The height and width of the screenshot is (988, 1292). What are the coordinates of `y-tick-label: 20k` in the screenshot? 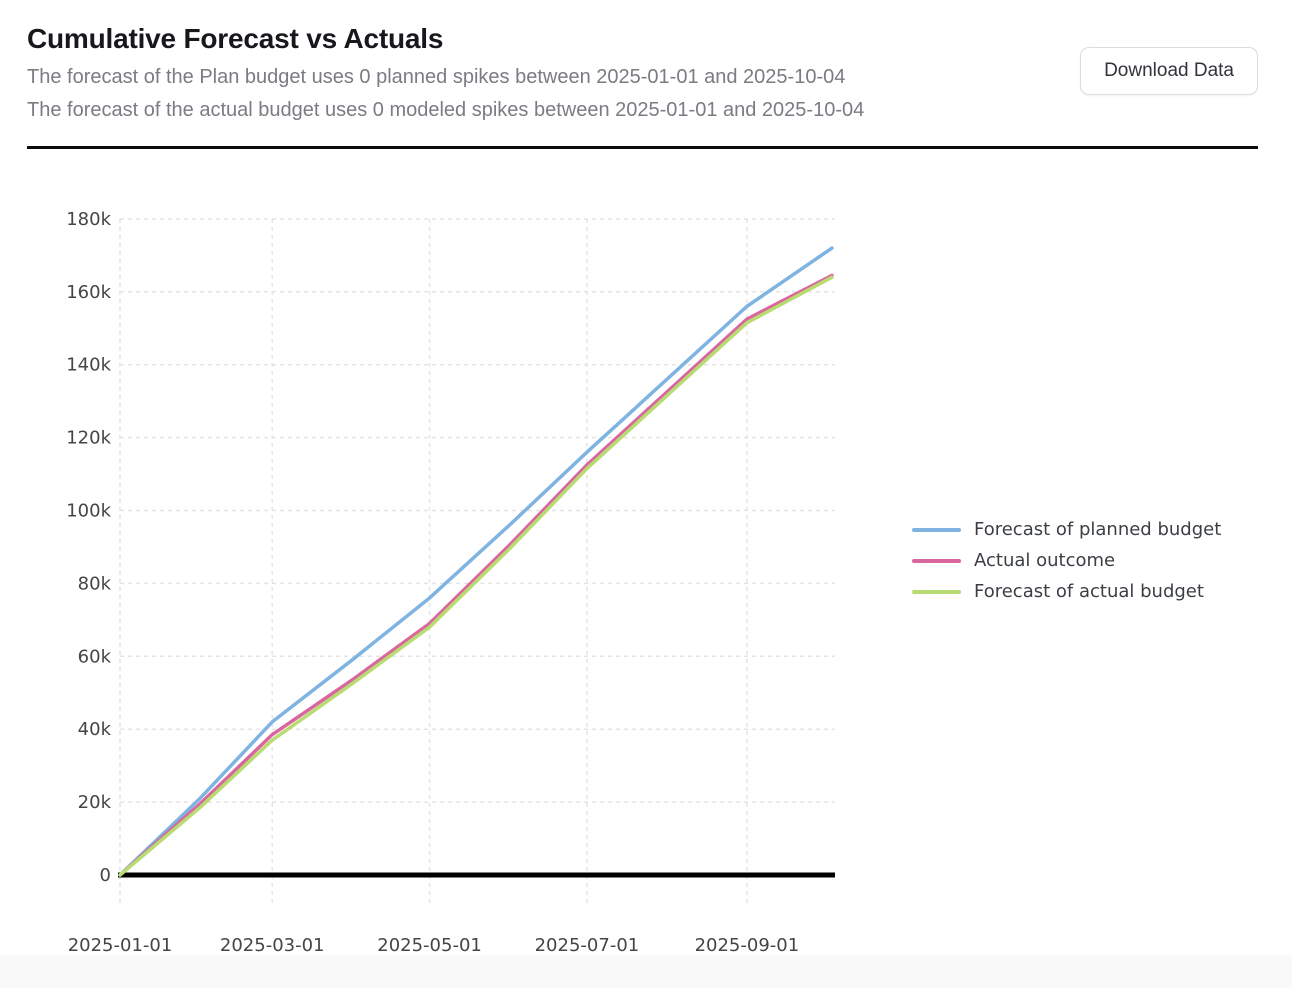 It's located at (95, 802).